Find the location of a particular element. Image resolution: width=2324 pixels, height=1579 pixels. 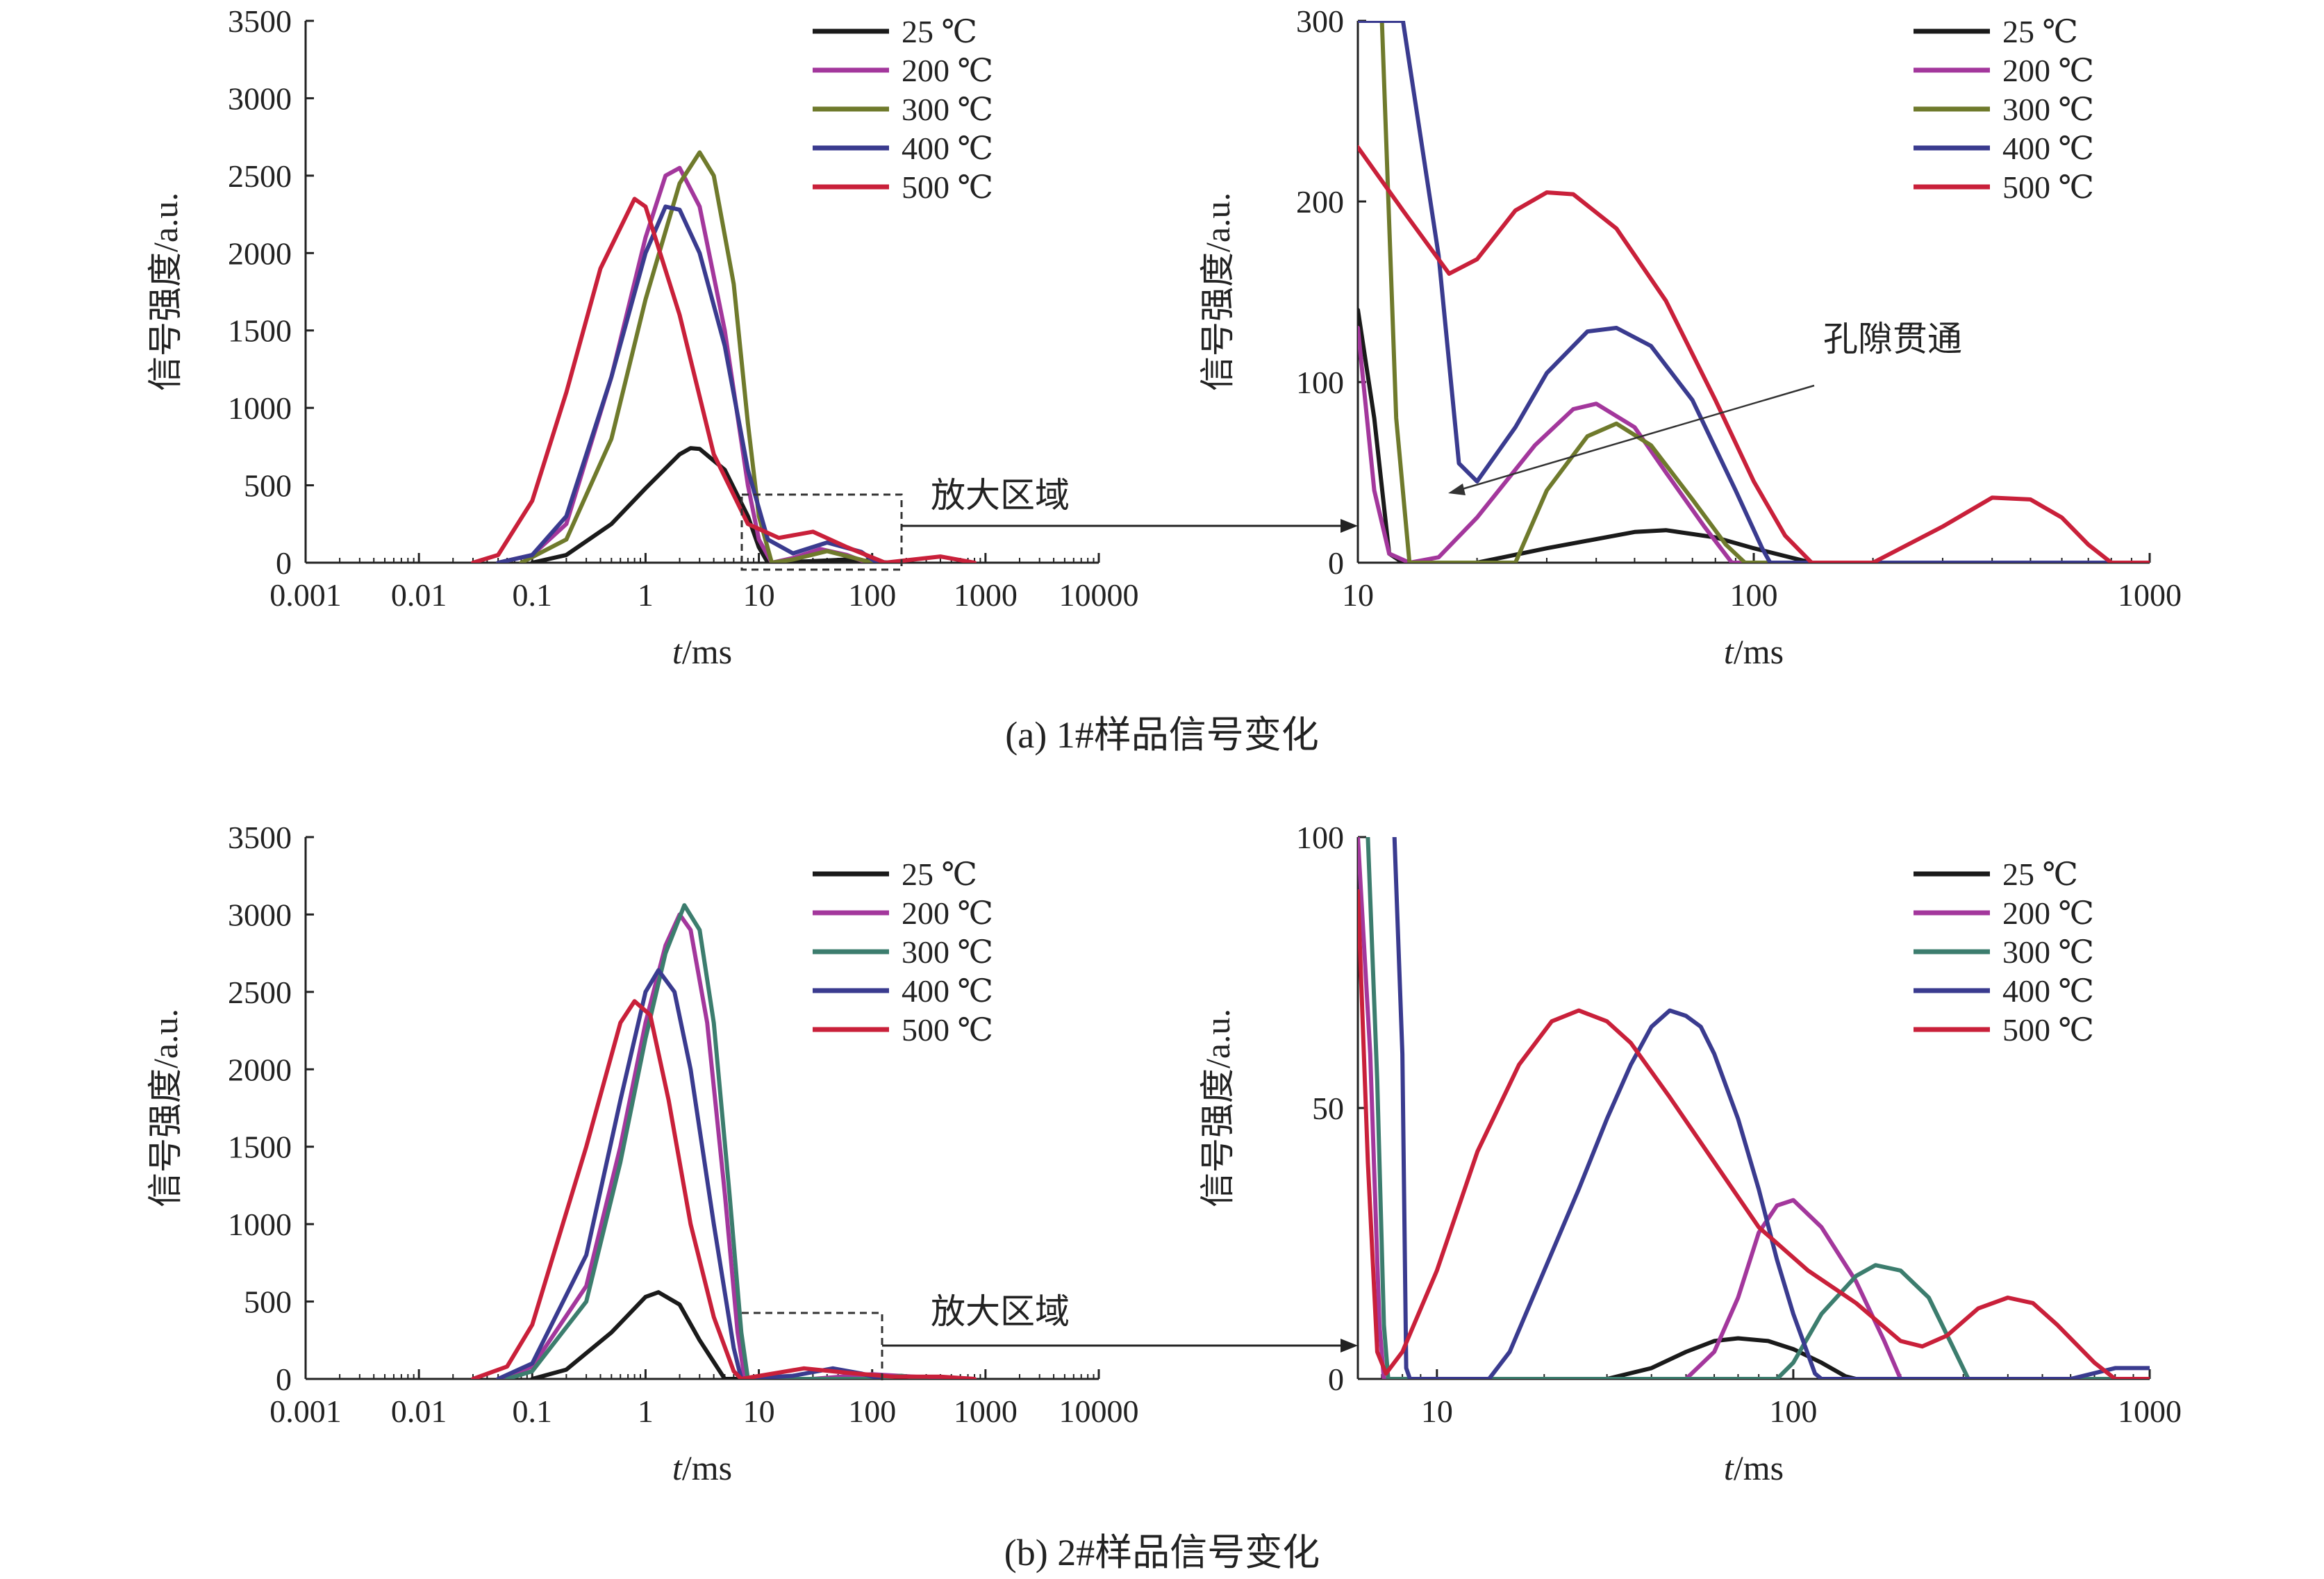

x-tick-label: 0.001 is located at coordinates (305, 1411).